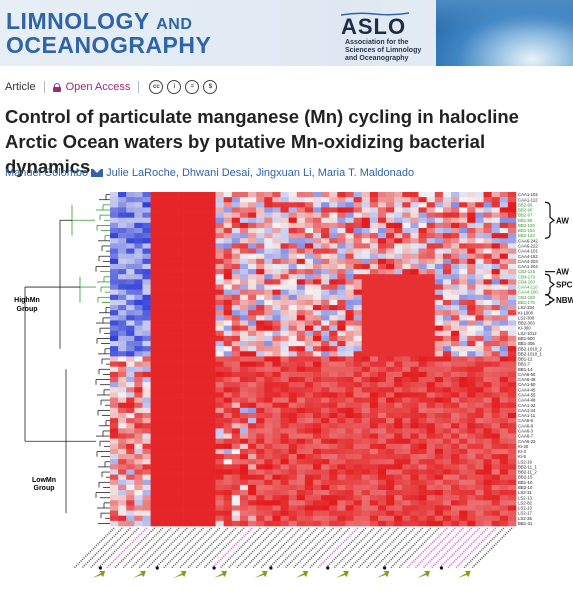 The image size is (573, 599). What do you see at coordinates (47, 173) in the screenshot?
I see `author-name: Manuel Colombo` at bounding box center [47, 173].